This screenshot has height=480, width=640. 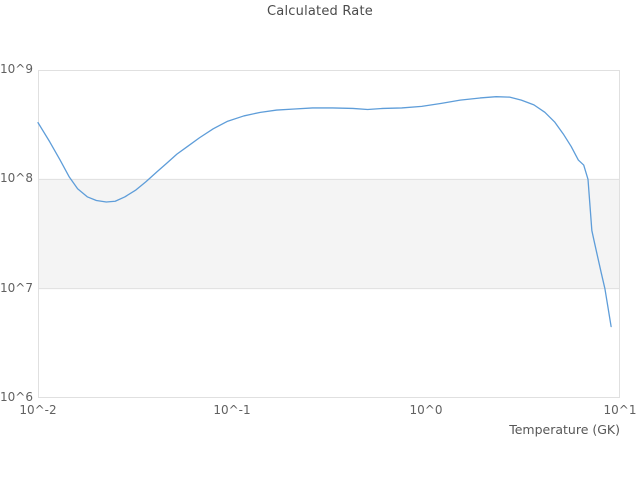 I want to click on y-tick-label: 10^9, so click(x=16, y=69).